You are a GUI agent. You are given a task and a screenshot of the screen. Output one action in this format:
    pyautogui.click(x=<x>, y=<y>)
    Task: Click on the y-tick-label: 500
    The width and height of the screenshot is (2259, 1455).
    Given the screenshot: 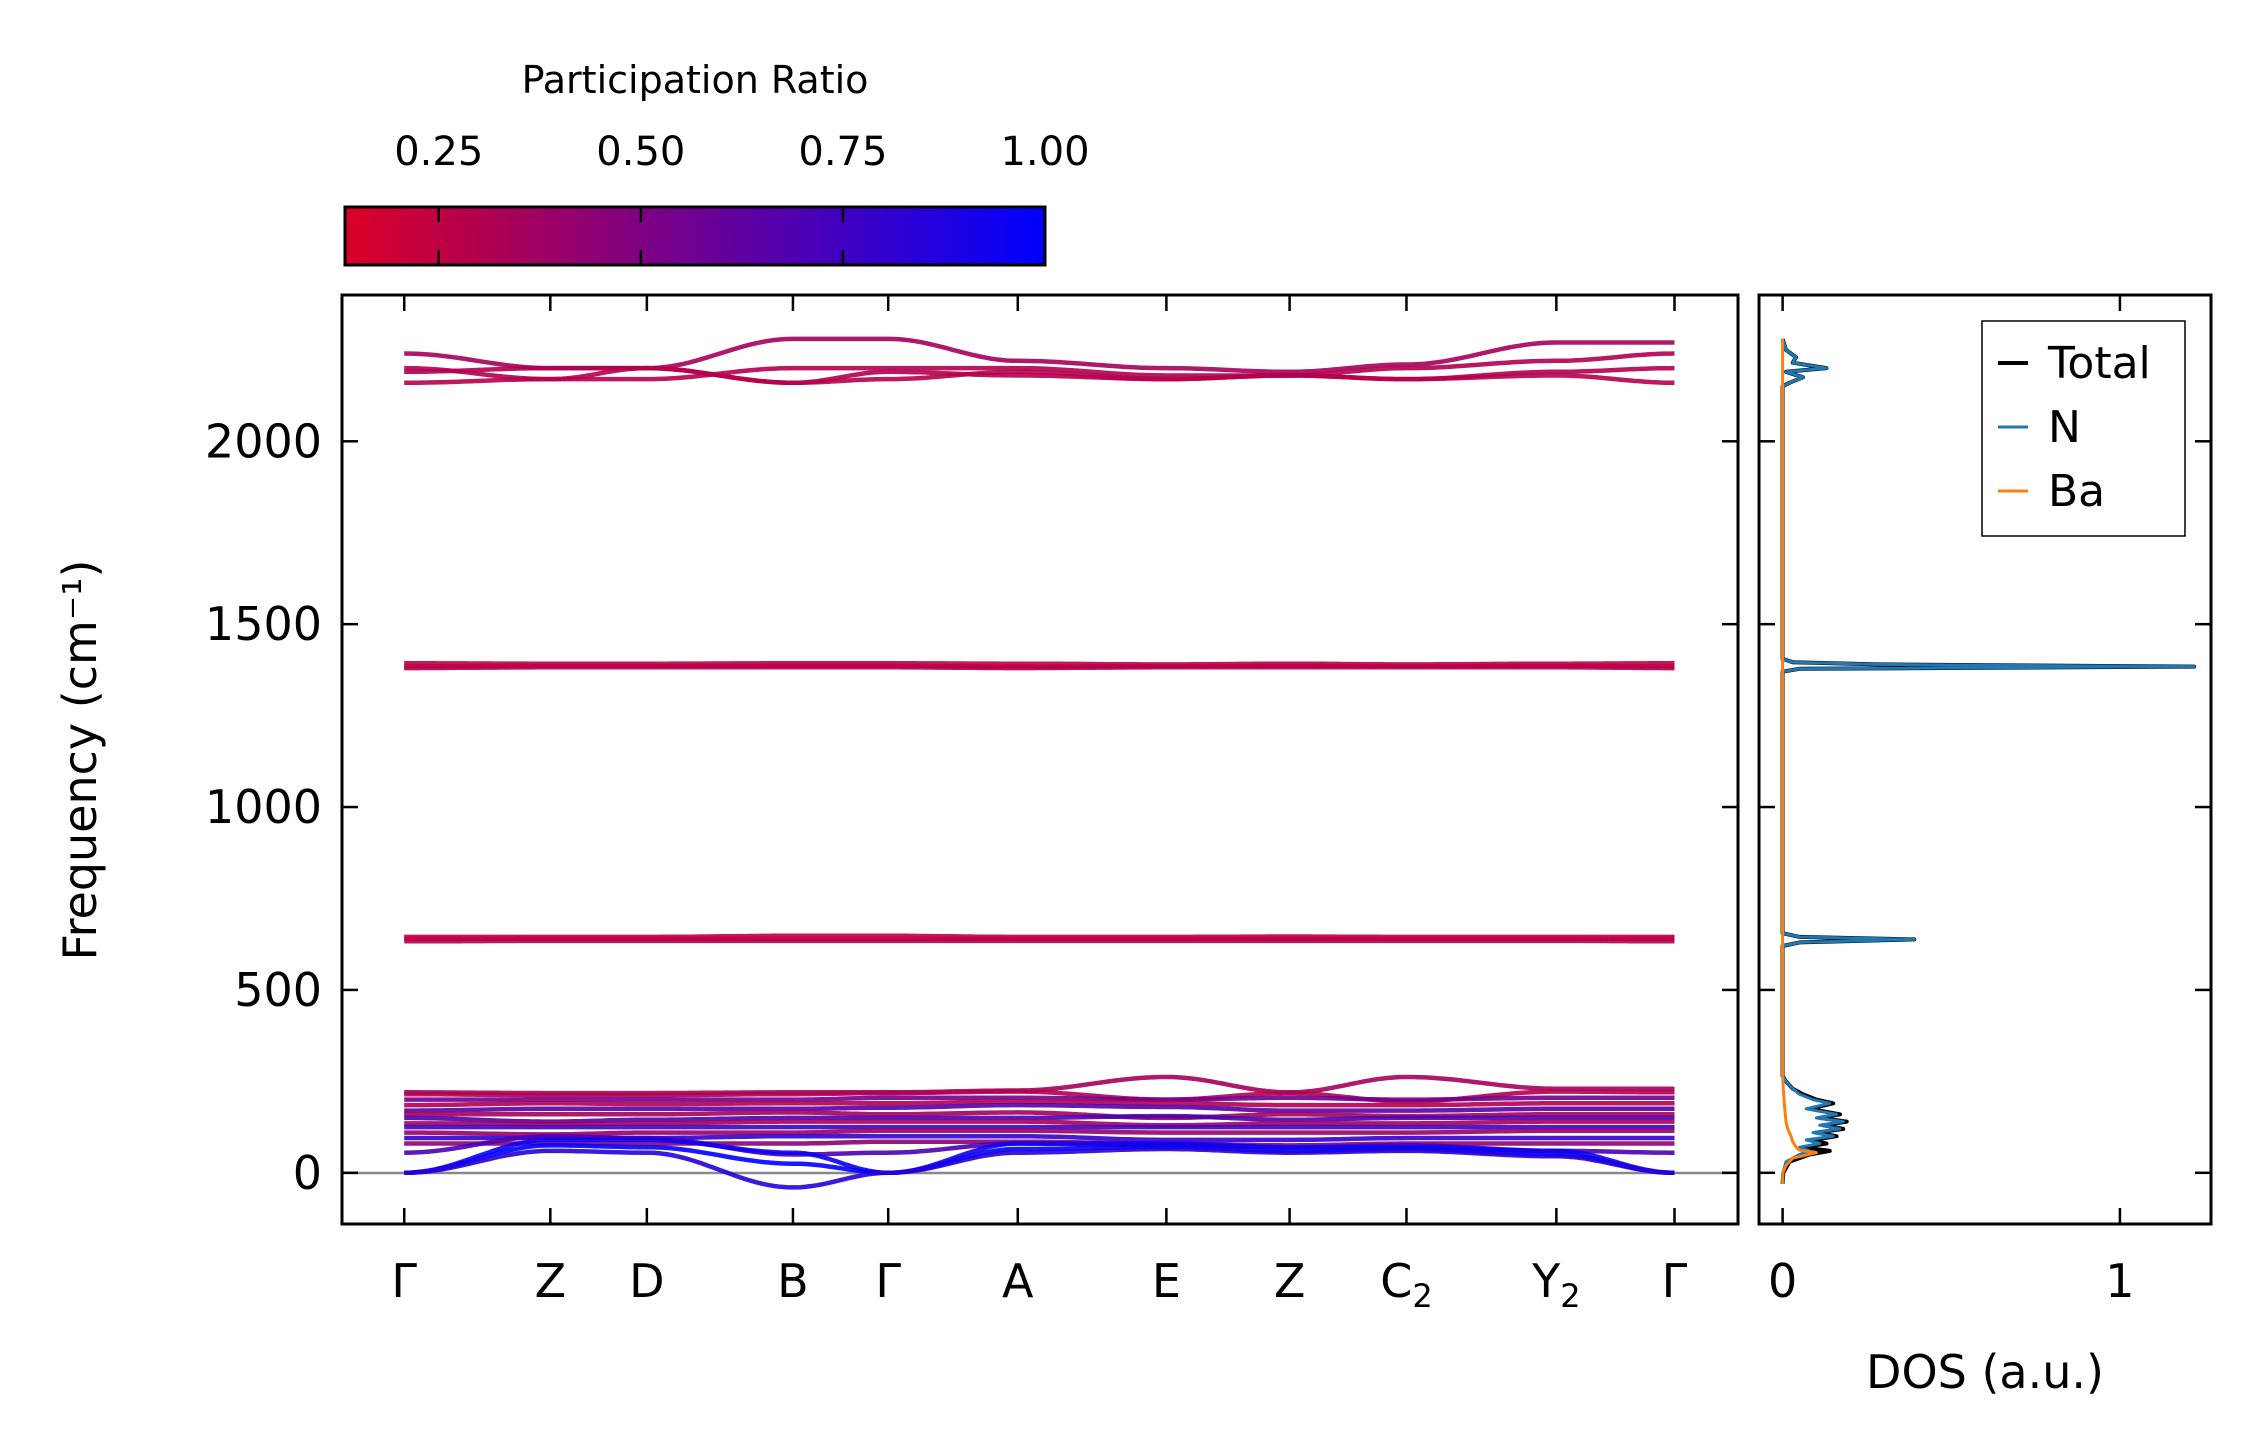 What is the action you would take?
    pyautogui.click(x=278, y=990)
    